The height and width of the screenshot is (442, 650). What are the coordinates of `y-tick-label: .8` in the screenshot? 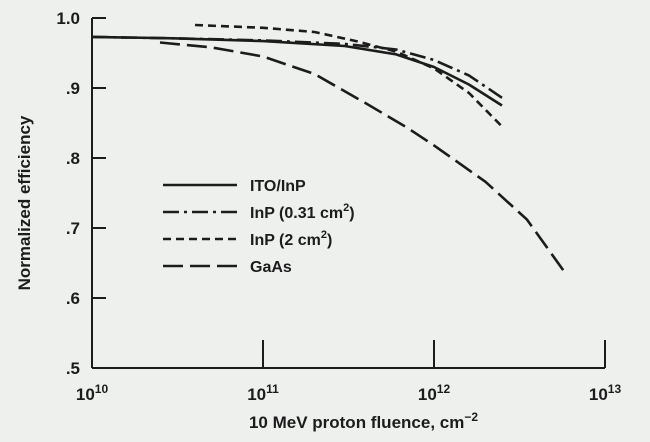 It's located at (73, 158).